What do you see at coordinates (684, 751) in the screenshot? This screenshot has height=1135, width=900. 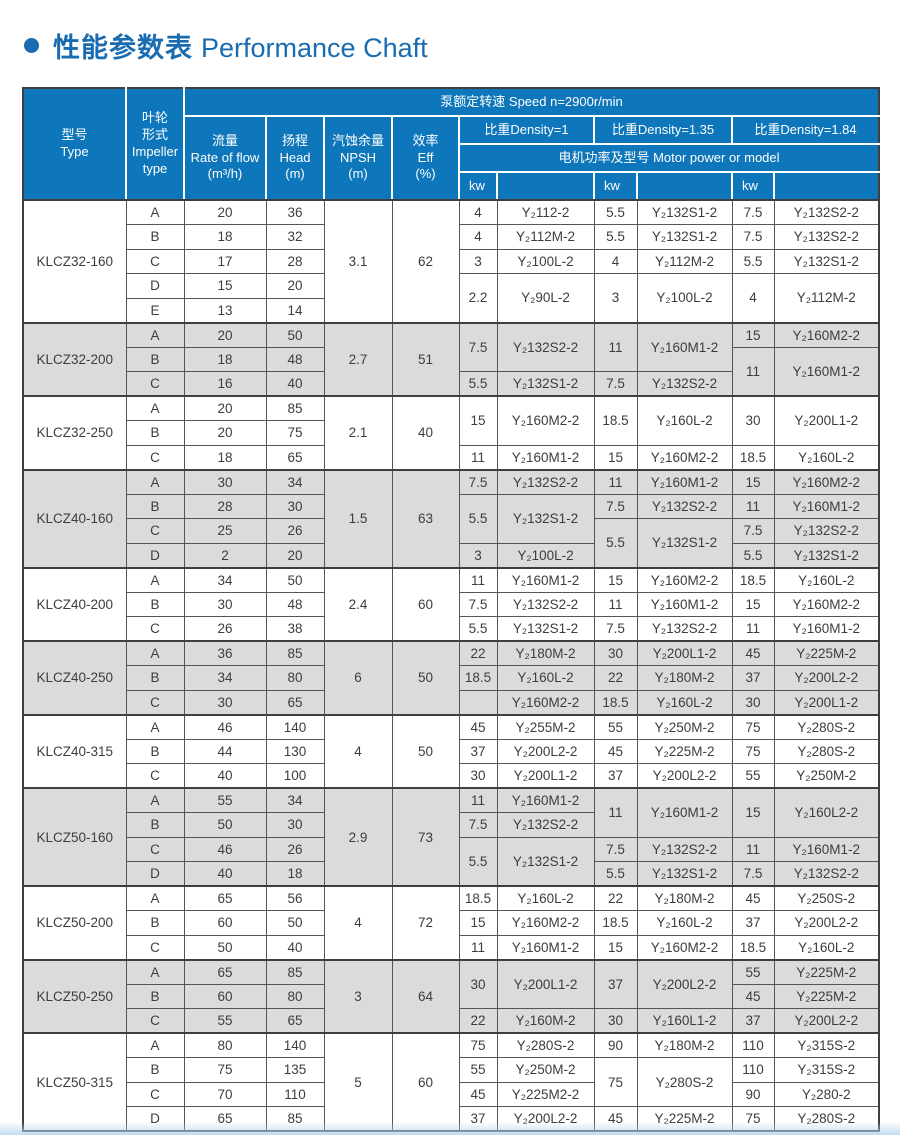 I see `motor-model-cell: Y₂225M-2` at bounding box center [684, 751].